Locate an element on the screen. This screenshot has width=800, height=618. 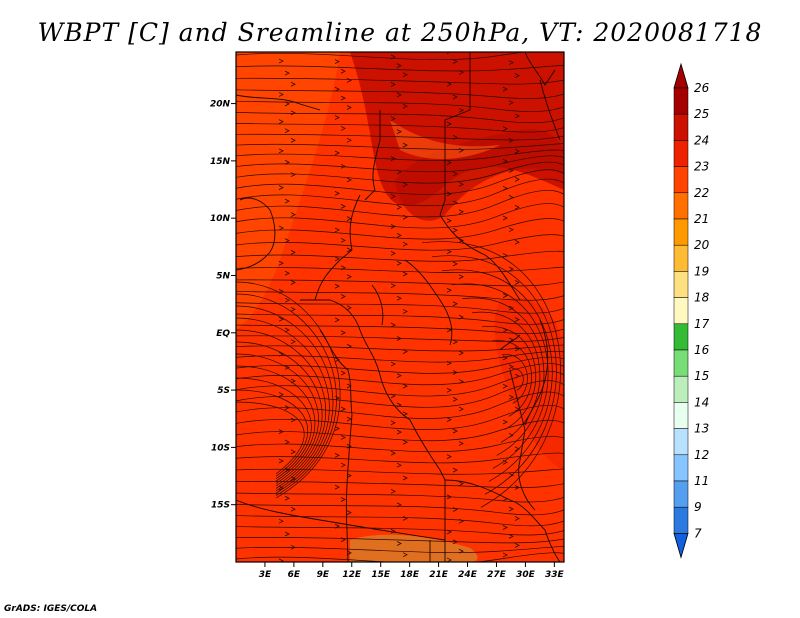
colorbar-label: 15 is located at coordinates (701, 376).